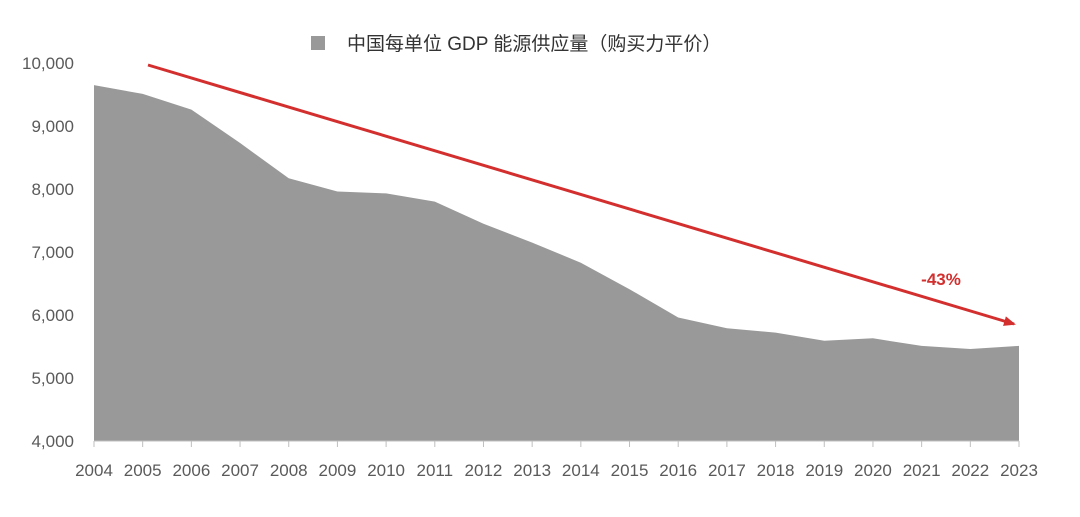  I want to click on legend-label: 中国每单位 GDP 能源供应量（购买力平价）, so click(534, 44).